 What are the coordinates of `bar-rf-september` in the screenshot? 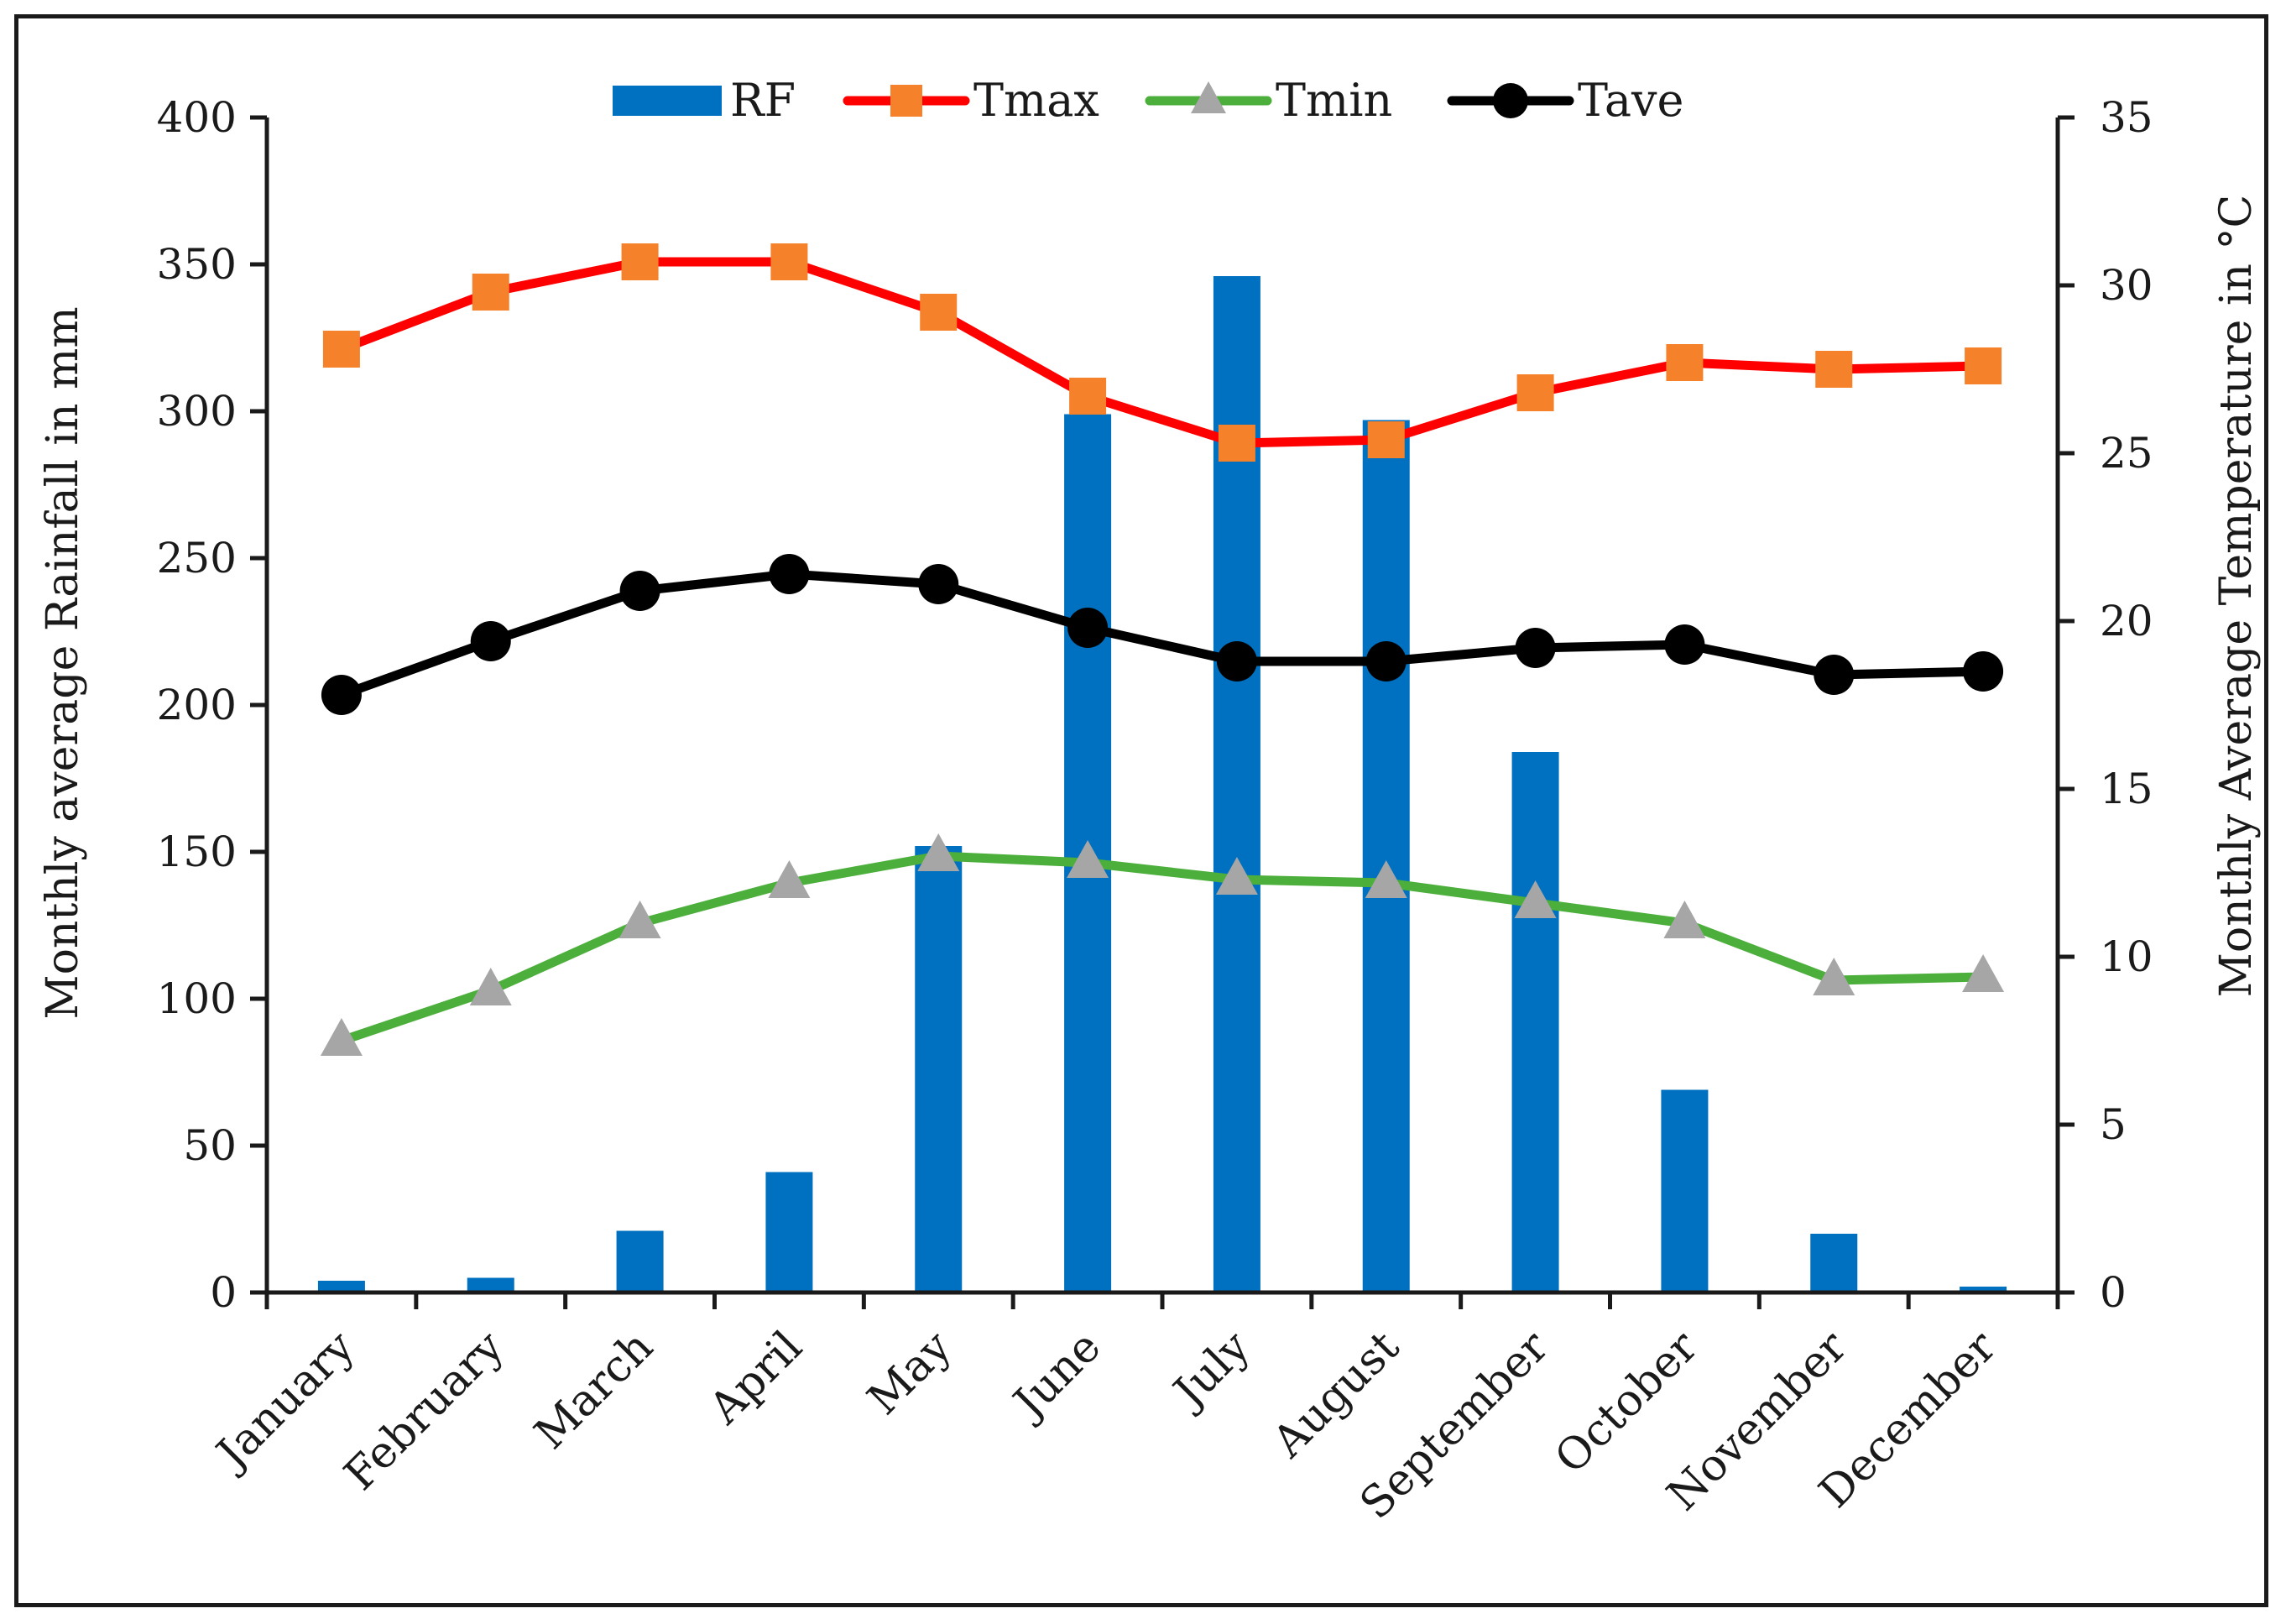 It's located at (1535, 1022).